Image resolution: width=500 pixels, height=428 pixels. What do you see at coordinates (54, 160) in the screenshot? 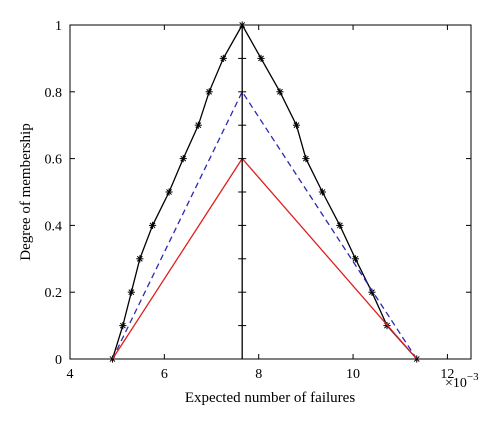
I see `y-tick-label-3: 0.6` at bounding box center [54, 160].